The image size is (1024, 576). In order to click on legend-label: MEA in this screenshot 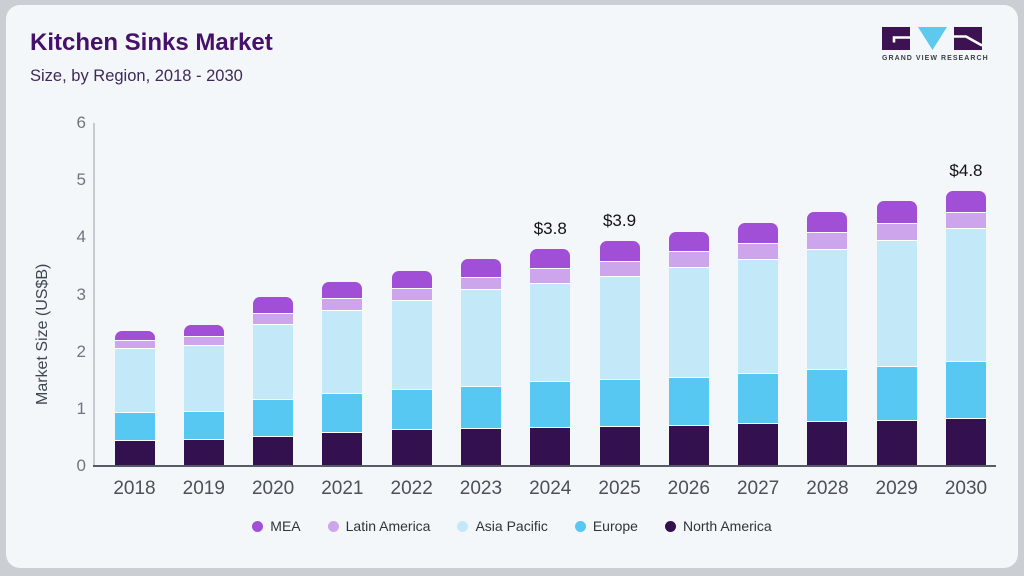, I will do `click(285, 526)`.